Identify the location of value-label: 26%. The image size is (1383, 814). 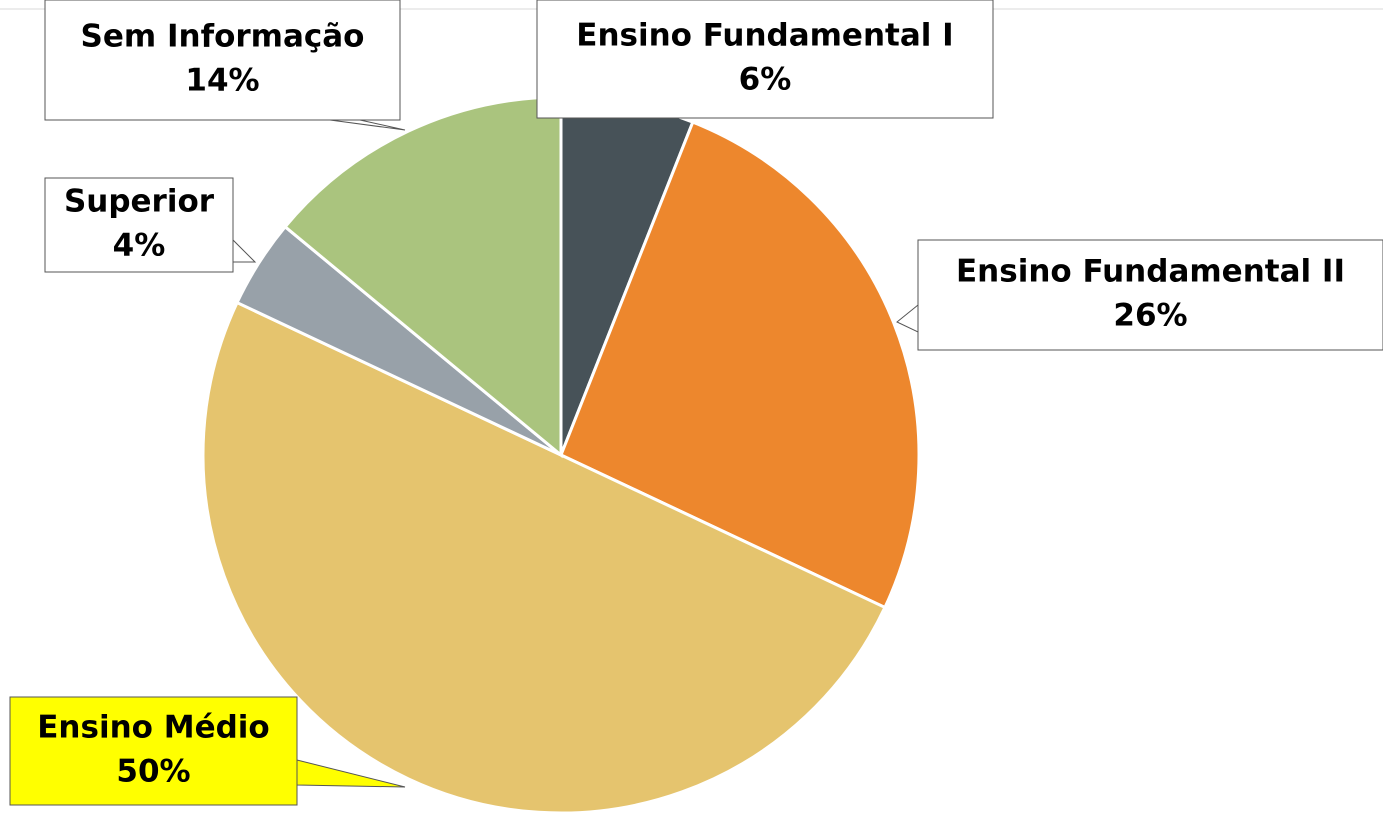
(1150, 316).